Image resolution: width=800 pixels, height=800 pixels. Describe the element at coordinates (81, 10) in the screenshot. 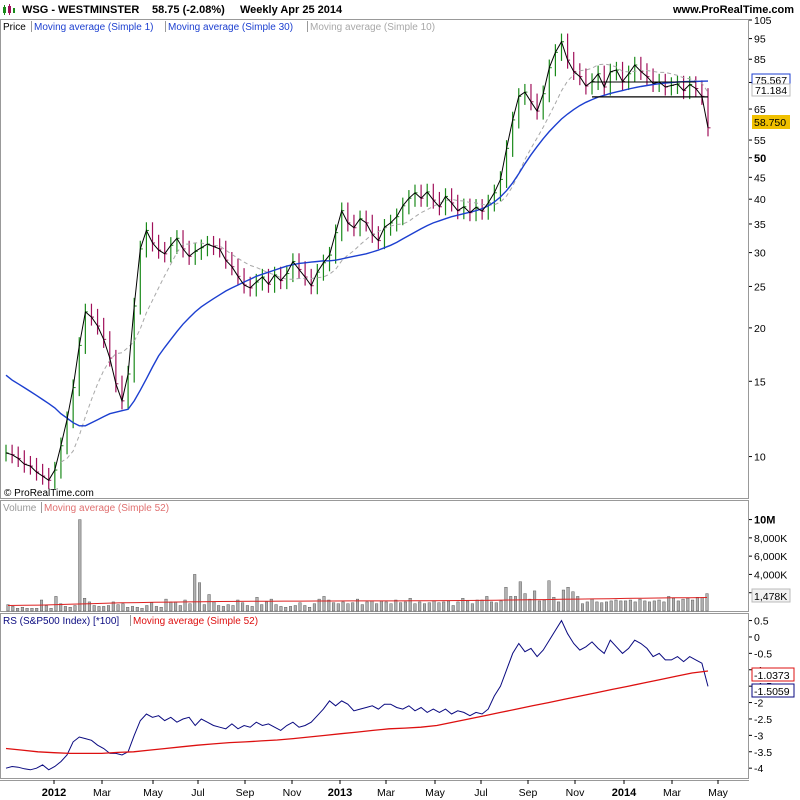

I see `symbol-name: WSG - WESTMINSTER` at that location.